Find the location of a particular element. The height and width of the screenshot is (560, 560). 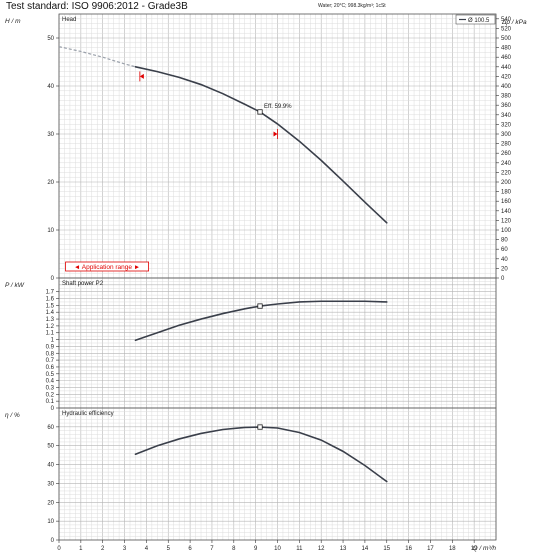

kpa-tick-label: 320 is located at coordinates (506, 125).